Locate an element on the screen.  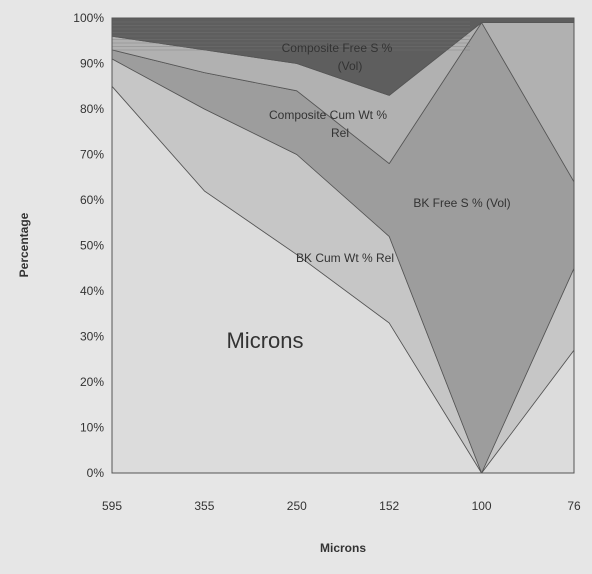
y-tick-label: 40% is located at coordinates (92, 291).